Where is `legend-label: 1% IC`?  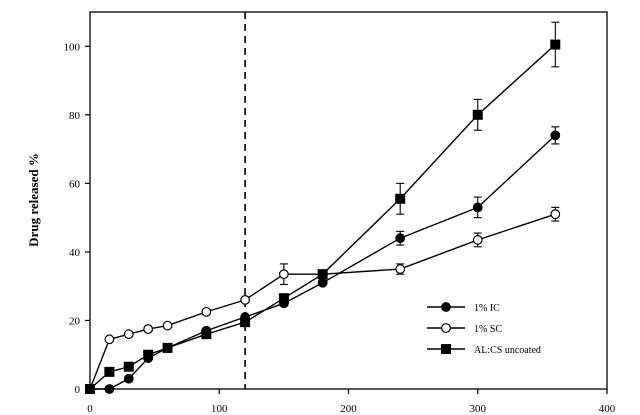 legend-label: 1% IC is located at coordinates (487, 308).